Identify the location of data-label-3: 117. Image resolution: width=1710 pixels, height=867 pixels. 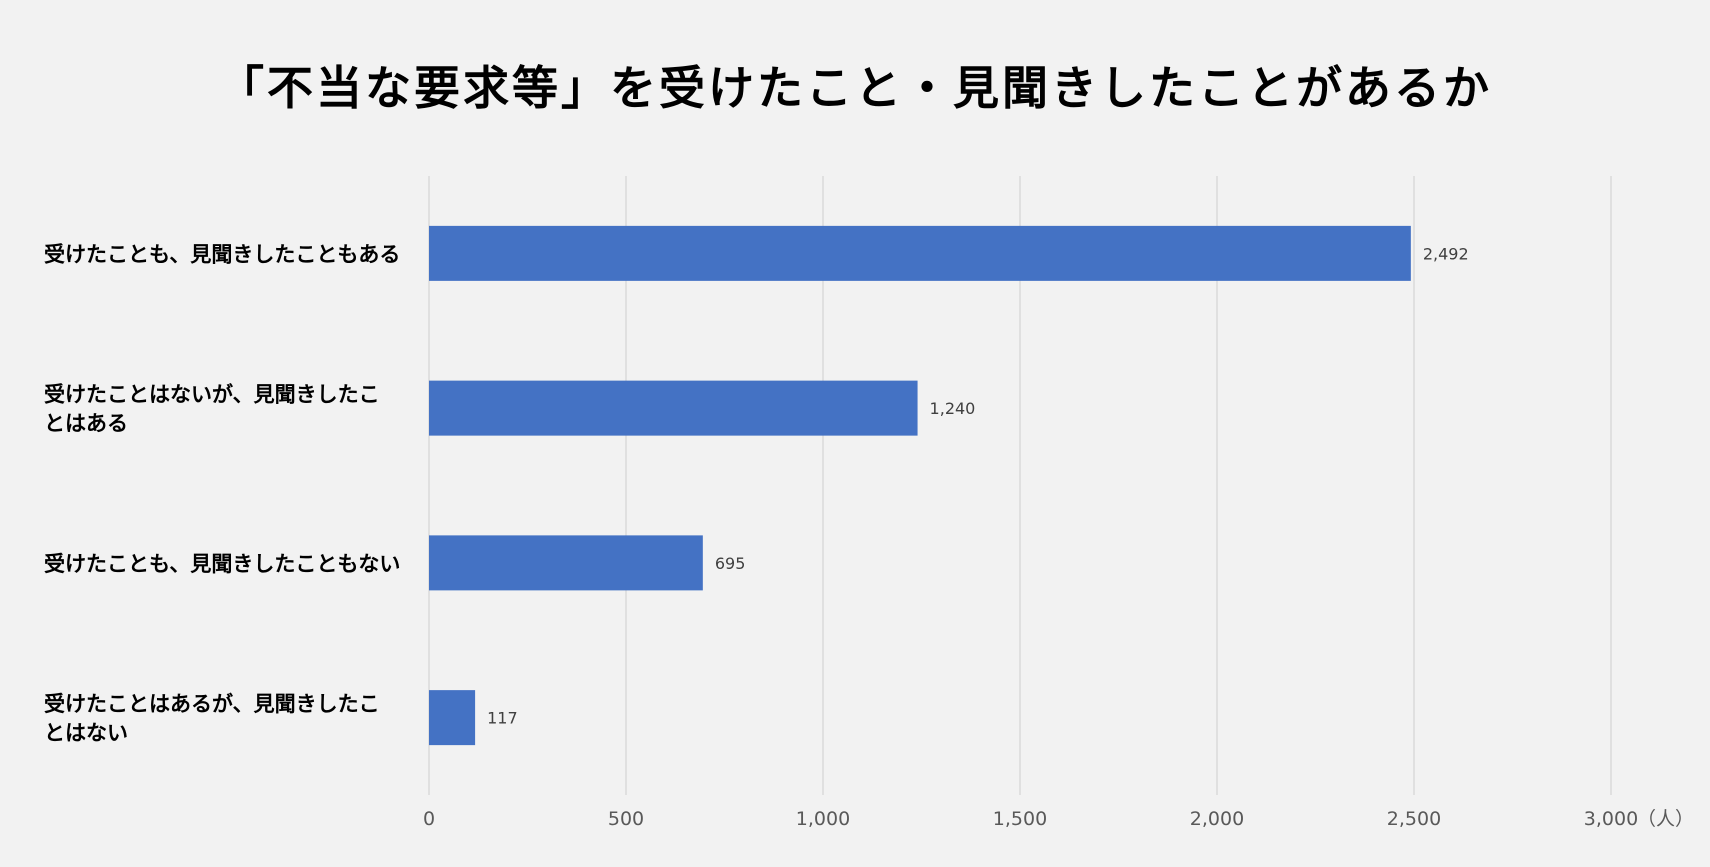
(502, 718).